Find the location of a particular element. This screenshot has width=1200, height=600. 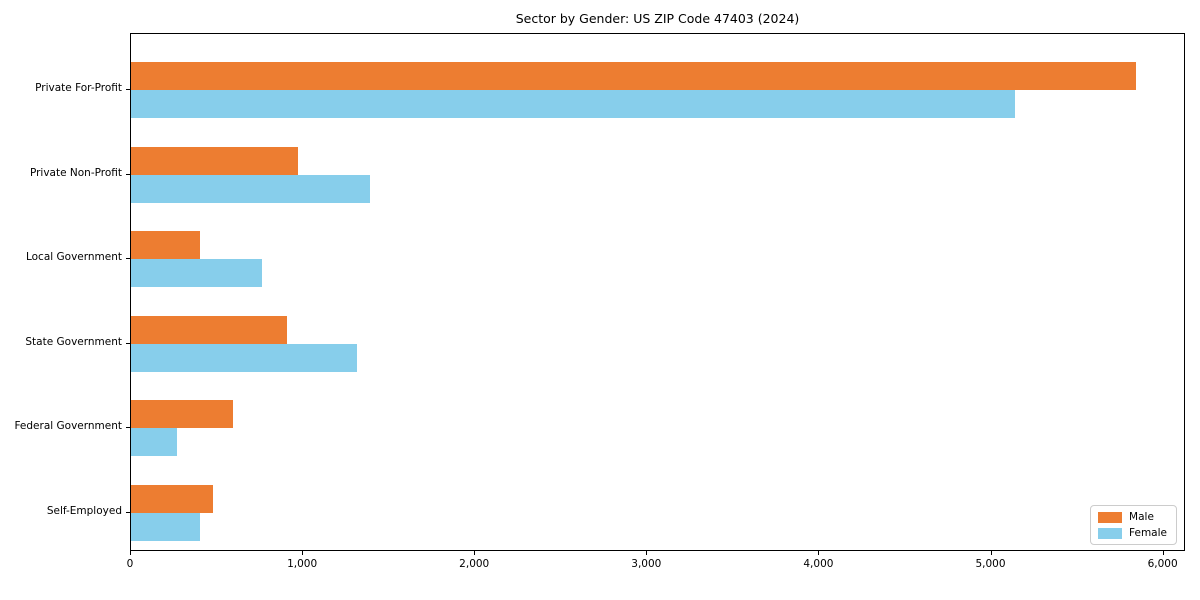

x-tick-label: 2,000 is located at coordinates (474, 564).